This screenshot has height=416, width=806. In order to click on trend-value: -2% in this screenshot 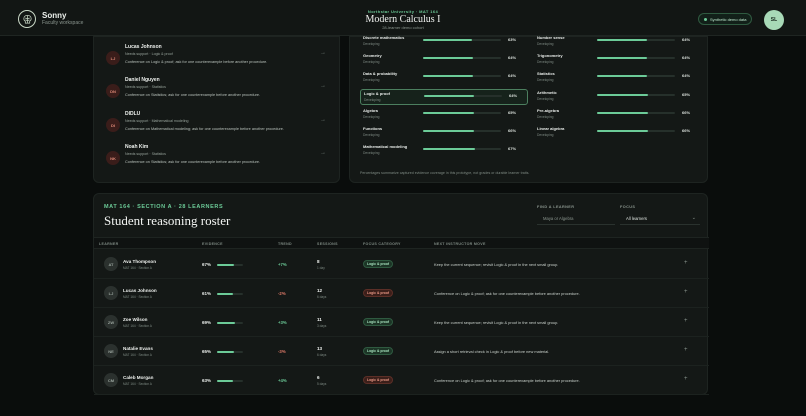, I will do `click(282, 293)`.